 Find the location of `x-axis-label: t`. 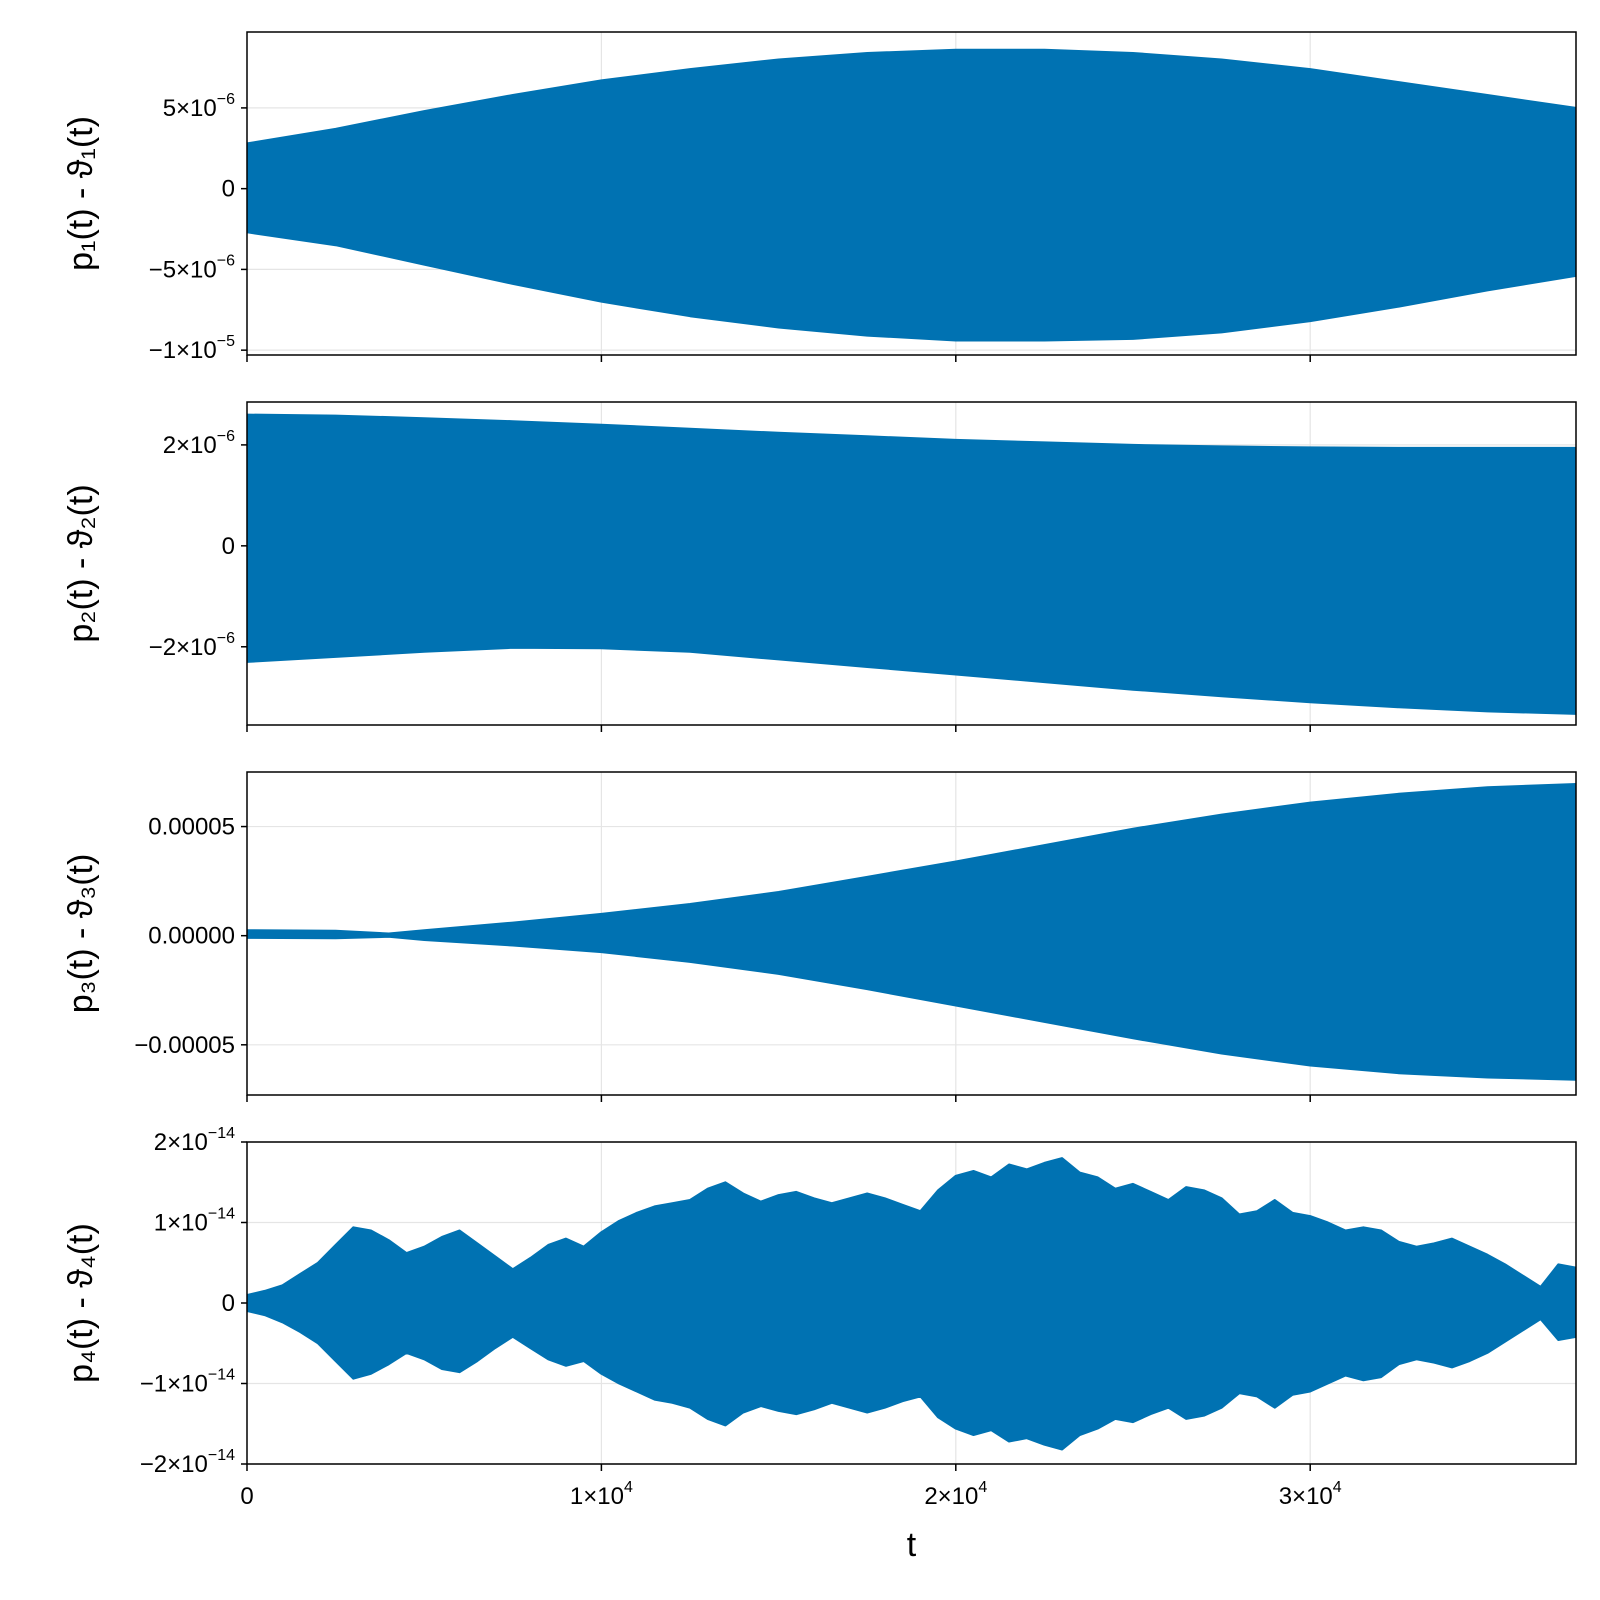

x-axis-label: t is located at coordinates (912, 1545).